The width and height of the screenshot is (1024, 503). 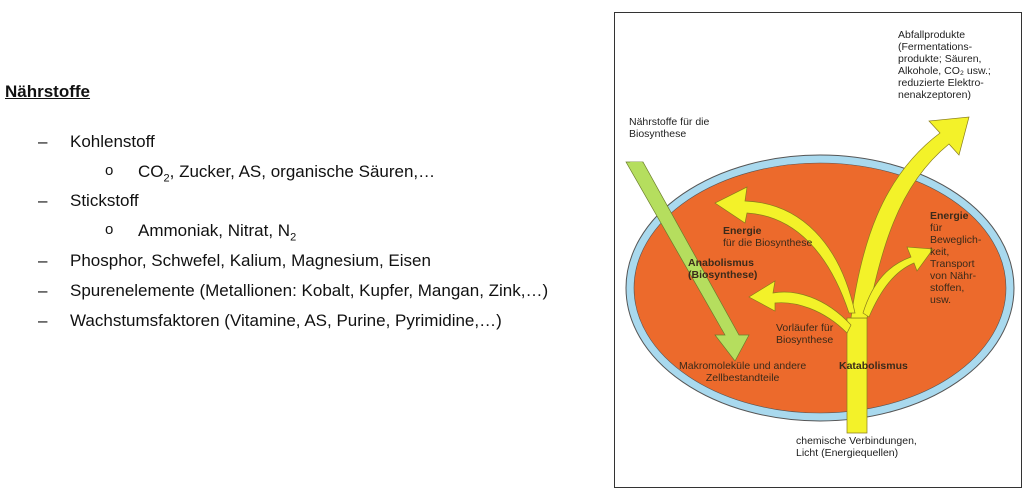 I want to click on page-title: Nährstoffe, so click(x=48, y=91).